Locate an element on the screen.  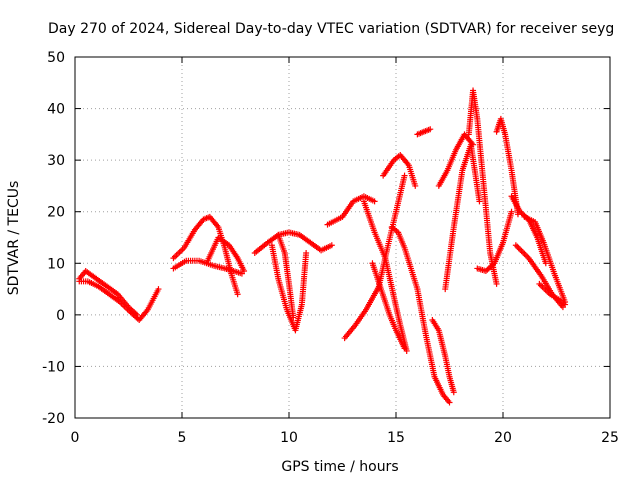
y-axis-label: SDTVAR / TECUs is located at coordinates (14, 238).